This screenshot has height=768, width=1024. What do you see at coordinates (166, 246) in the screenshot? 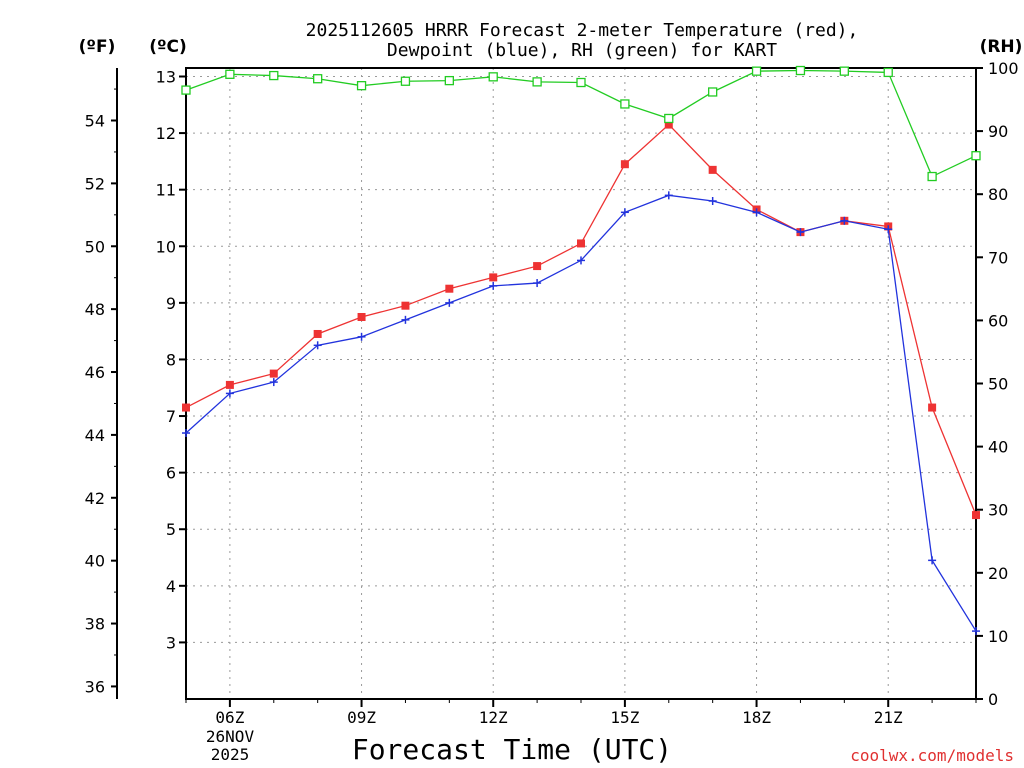
I see `celsius-tick-label: 10` at bounding box center [166, 246].